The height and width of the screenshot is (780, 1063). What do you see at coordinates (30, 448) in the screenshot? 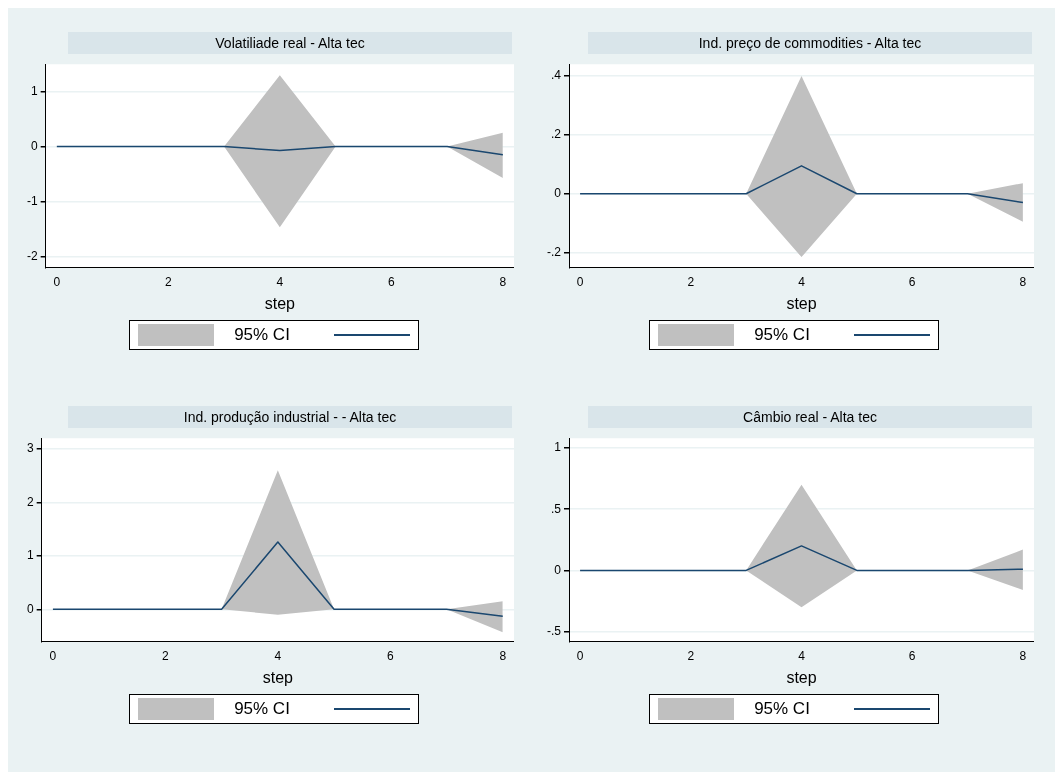
I see `y-tick-label: 3` at bounding box center [30, 448].